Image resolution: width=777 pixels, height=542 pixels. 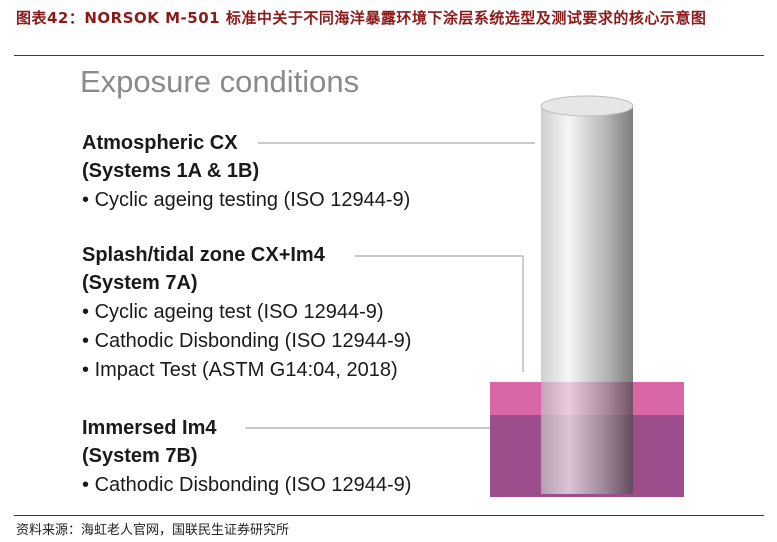 I want to click on section-system: (System 7B), so click(x=140, y=456).